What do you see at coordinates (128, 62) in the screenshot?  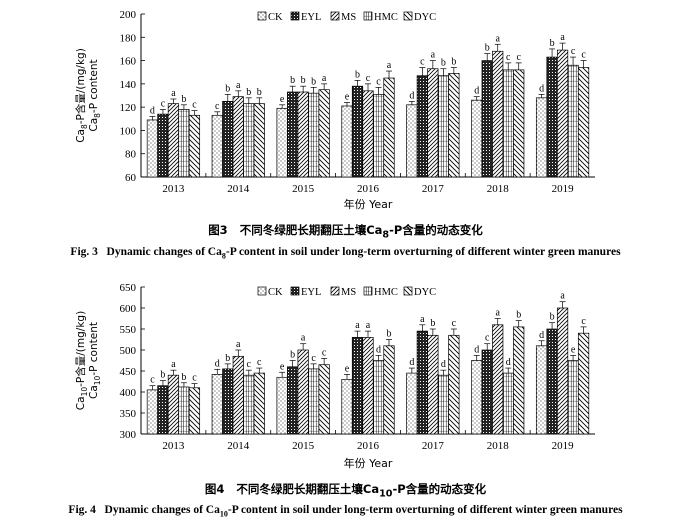 I see `y-tick-label: 160` at bounding box center [128, 62].